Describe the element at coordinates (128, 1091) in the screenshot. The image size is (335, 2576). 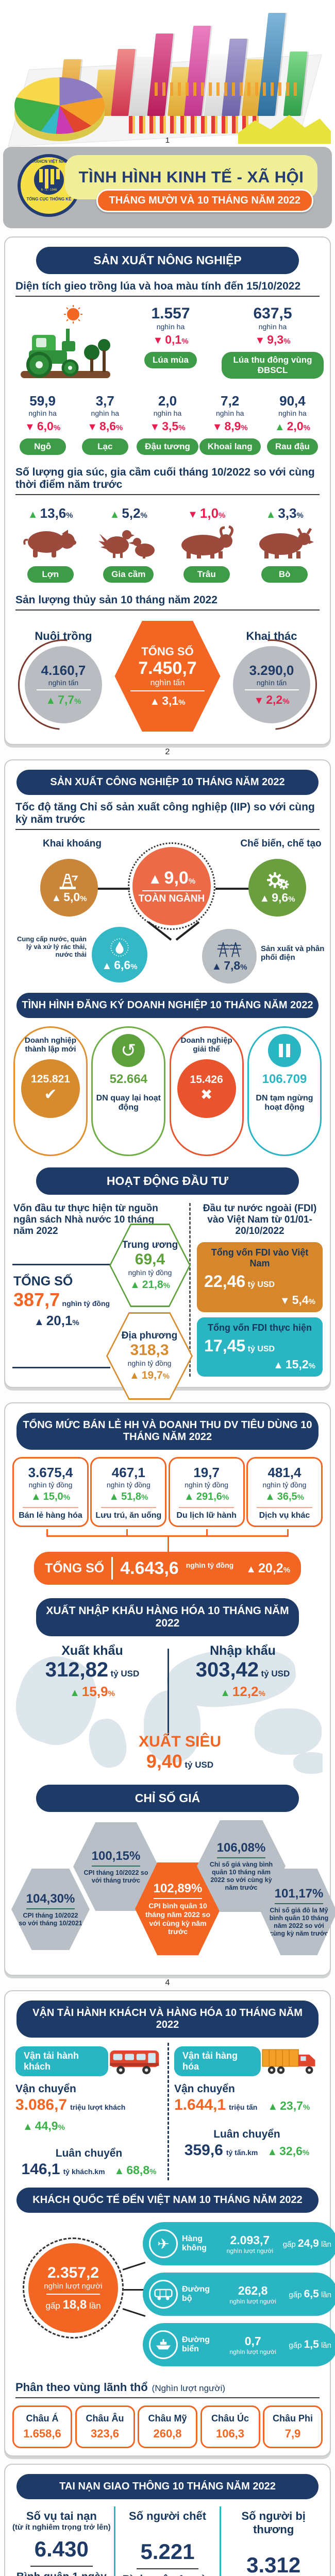
I see `business-returned-capsule: ↺ 52.664 DN quay lại hoạt động` at that location.